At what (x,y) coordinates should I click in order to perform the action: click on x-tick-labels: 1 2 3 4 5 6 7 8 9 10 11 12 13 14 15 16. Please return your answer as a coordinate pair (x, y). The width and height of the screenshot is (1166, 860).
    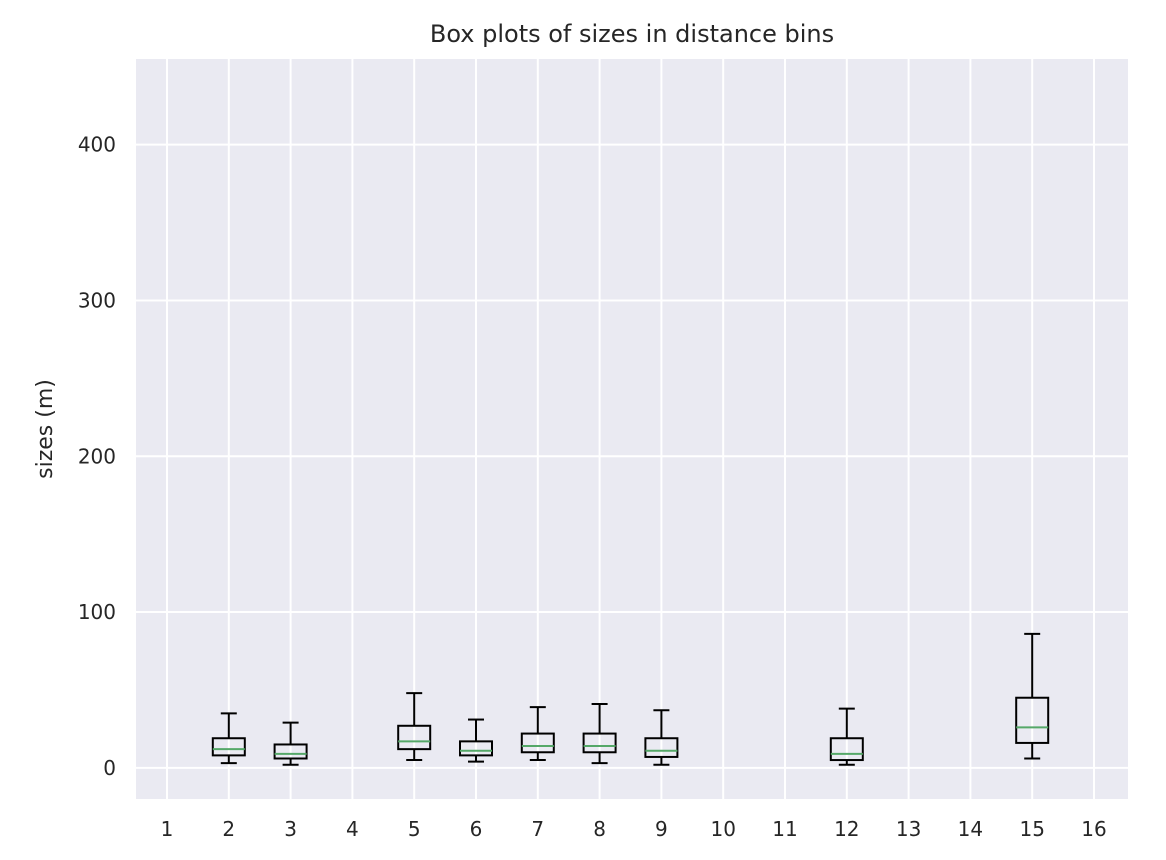
    Looking at the image, I should click on (634, 829).